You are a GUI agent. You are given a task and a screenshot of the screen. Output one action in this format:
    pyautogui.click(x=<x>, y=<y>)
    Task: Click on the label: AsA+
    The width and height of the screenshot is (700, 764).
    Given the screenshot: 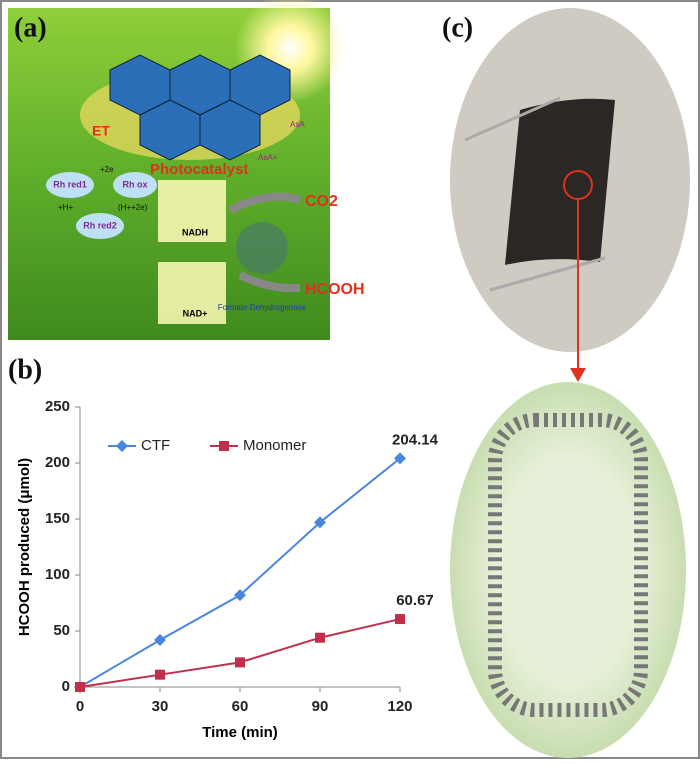 What is the action you would take?
    pyautogui.click(x=268, y=157)
    